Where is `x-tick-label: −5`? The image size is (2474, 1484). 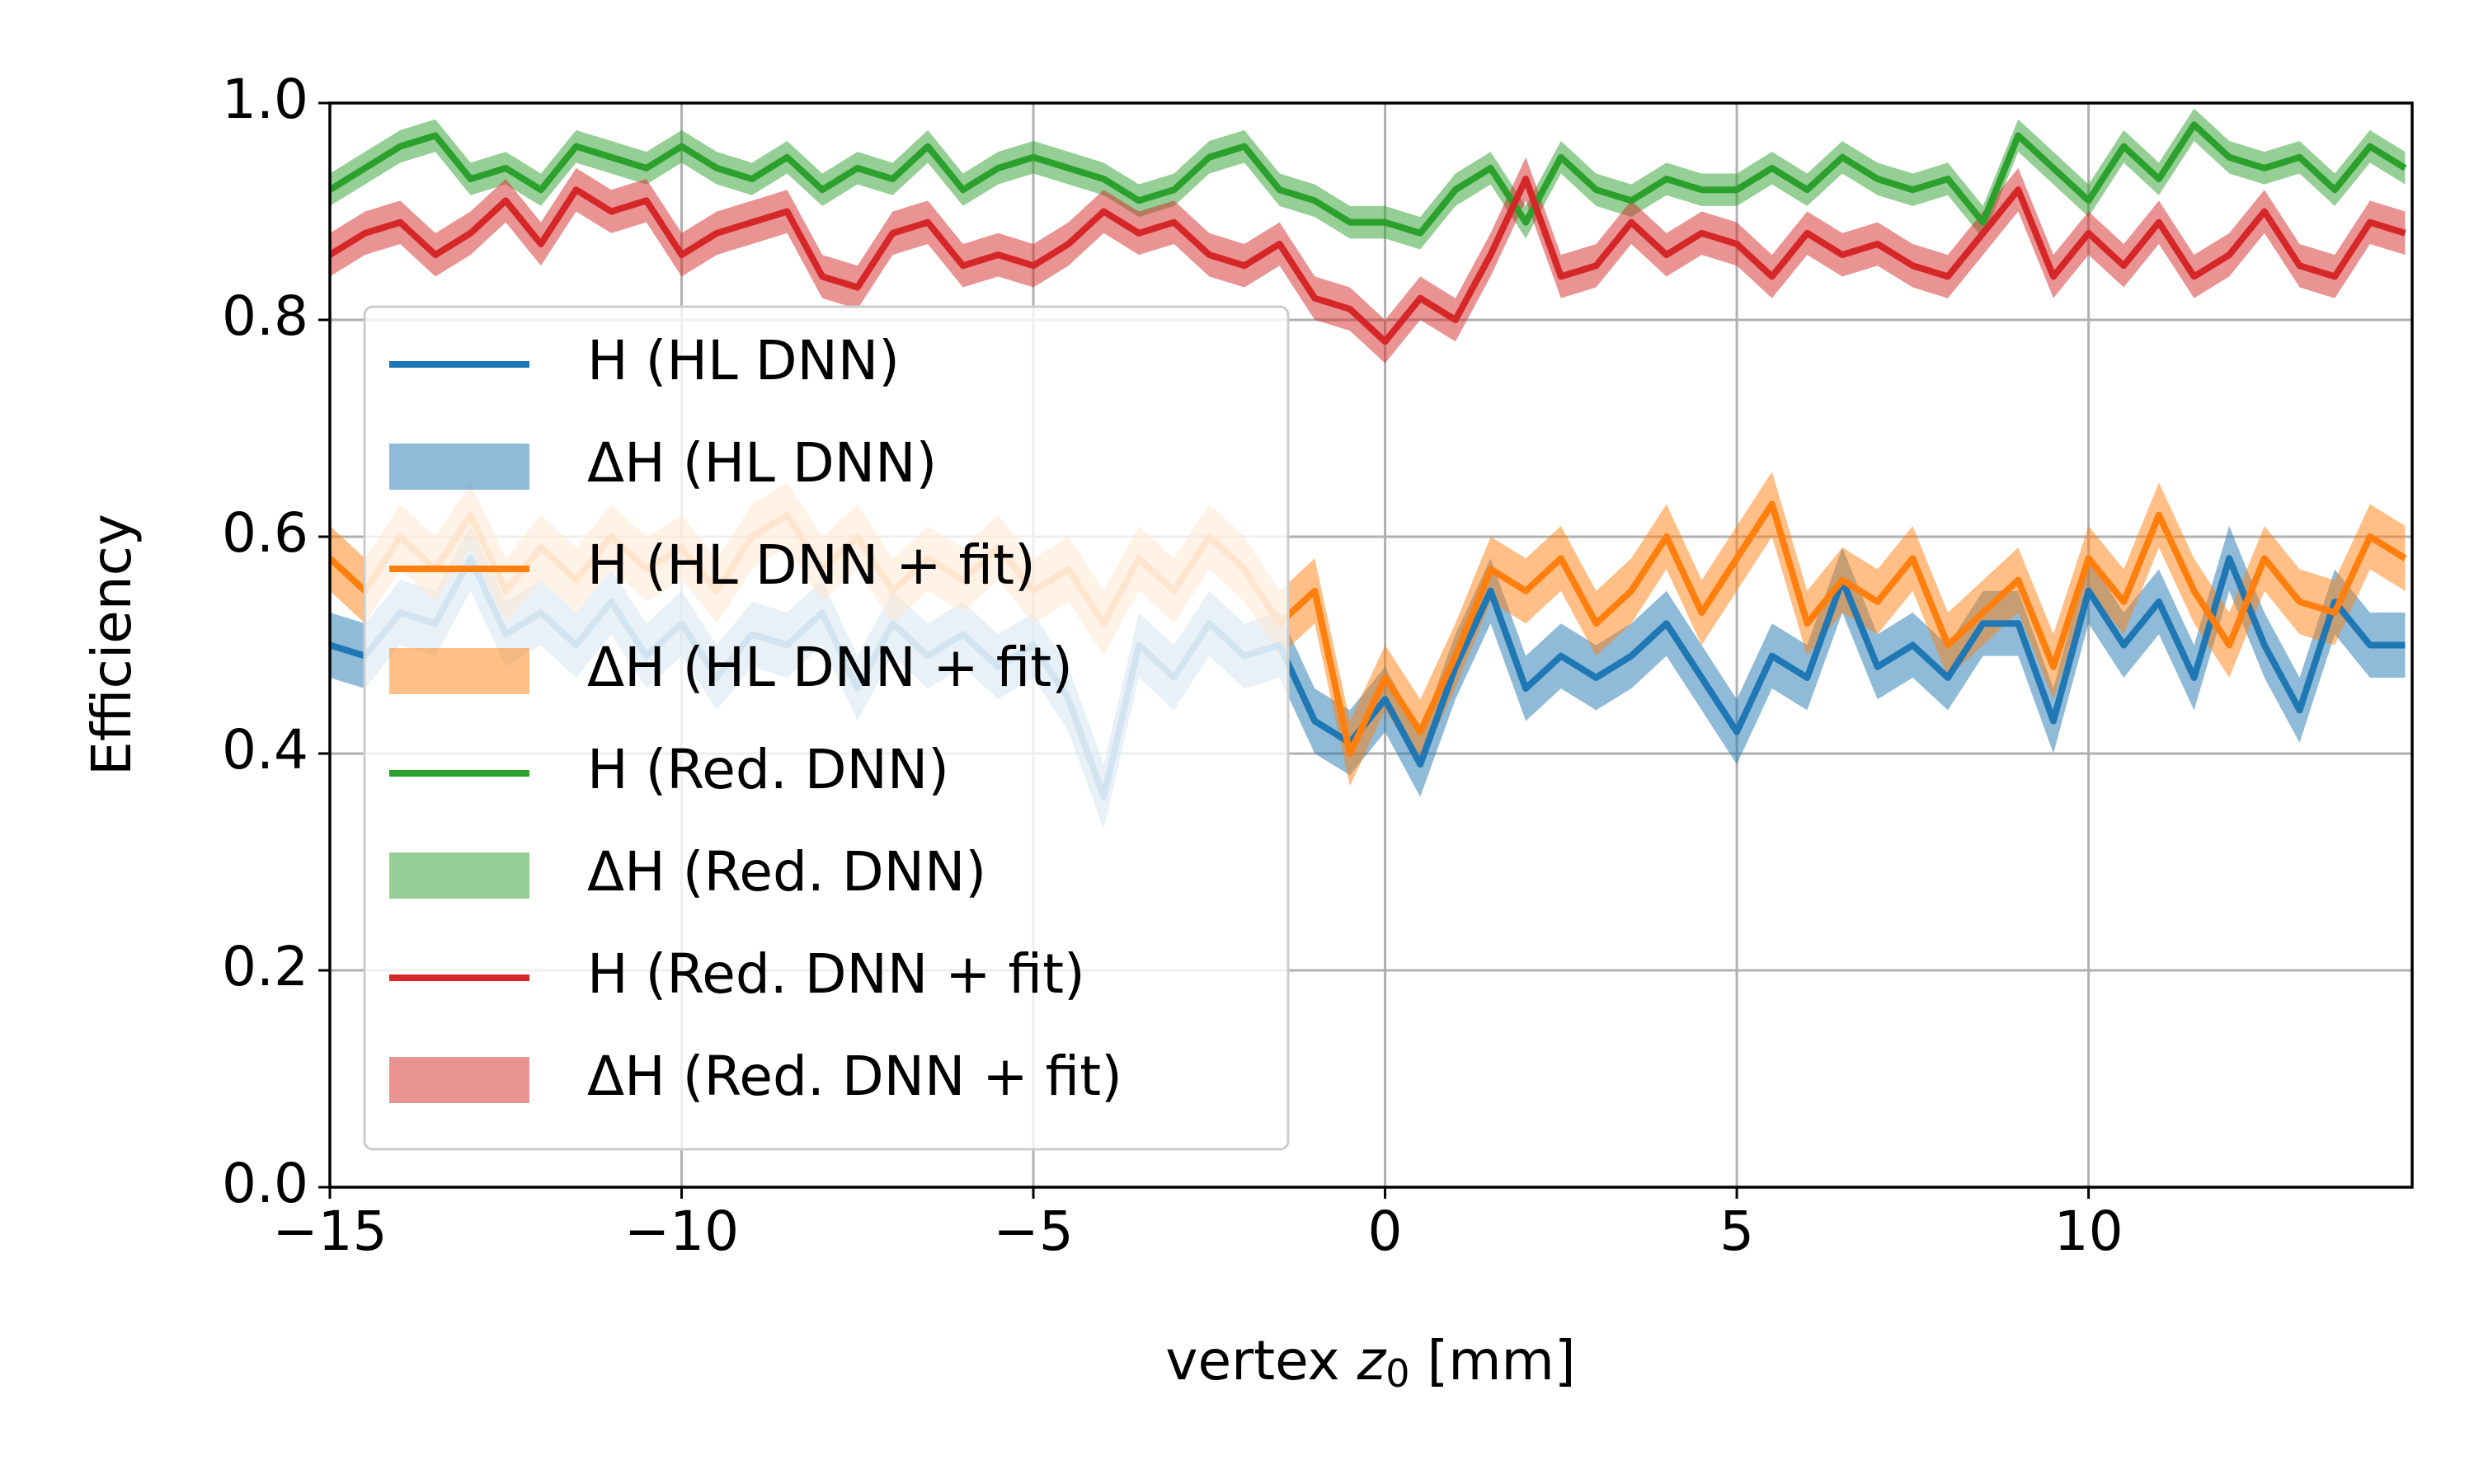
x-tick-label: −5 is located at coordinates (1033, 1231).